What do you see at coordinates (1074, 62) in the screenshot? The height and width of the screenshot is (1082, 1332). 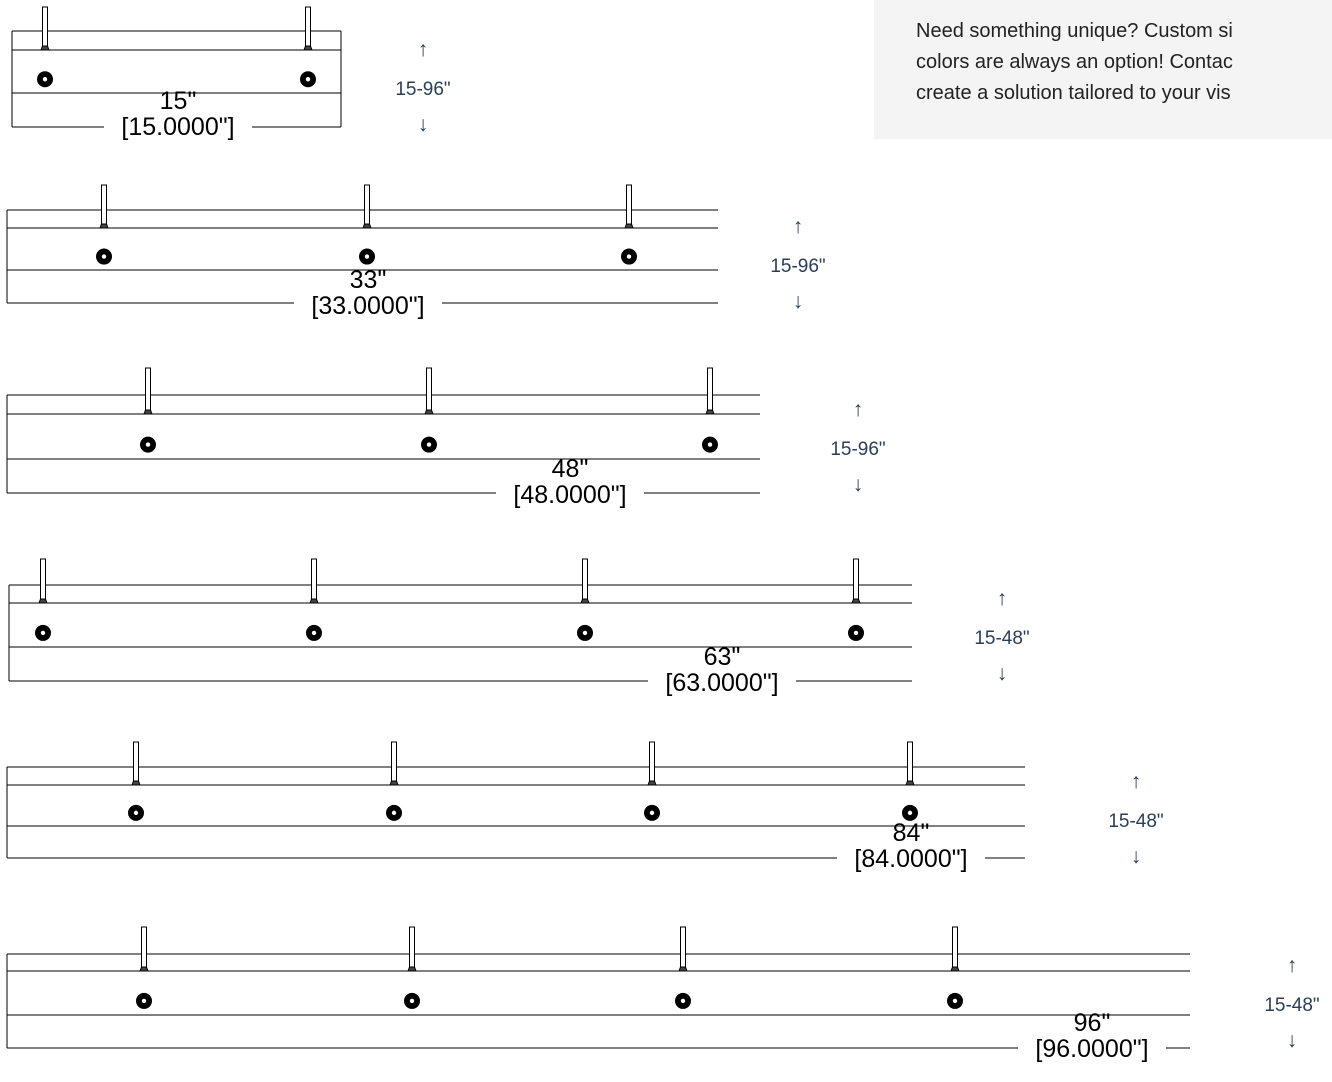 I see `note-line: colors are always an option! Contac` at bounding box center [1074, 62].